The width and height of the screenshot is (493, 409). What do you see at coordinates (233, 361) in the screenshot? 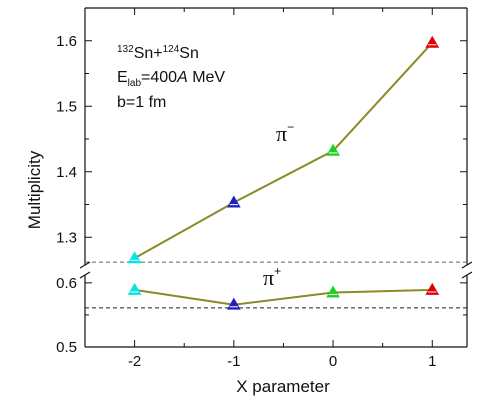
I see `x-tick-label: -1` at bounding box center [233, 361].